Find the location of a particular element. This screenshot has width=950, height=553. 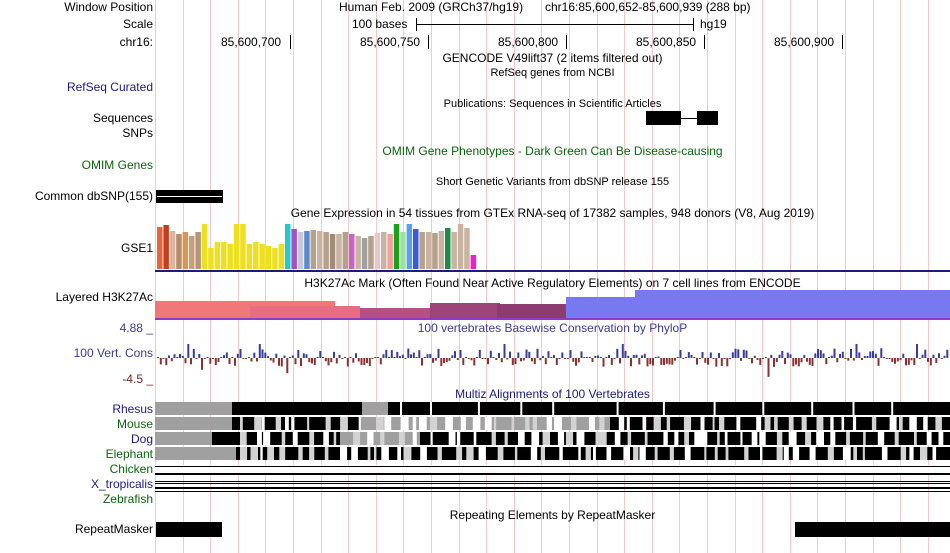

refseq-track-label: RefSeq Curated is located at coordinates (109, 87).